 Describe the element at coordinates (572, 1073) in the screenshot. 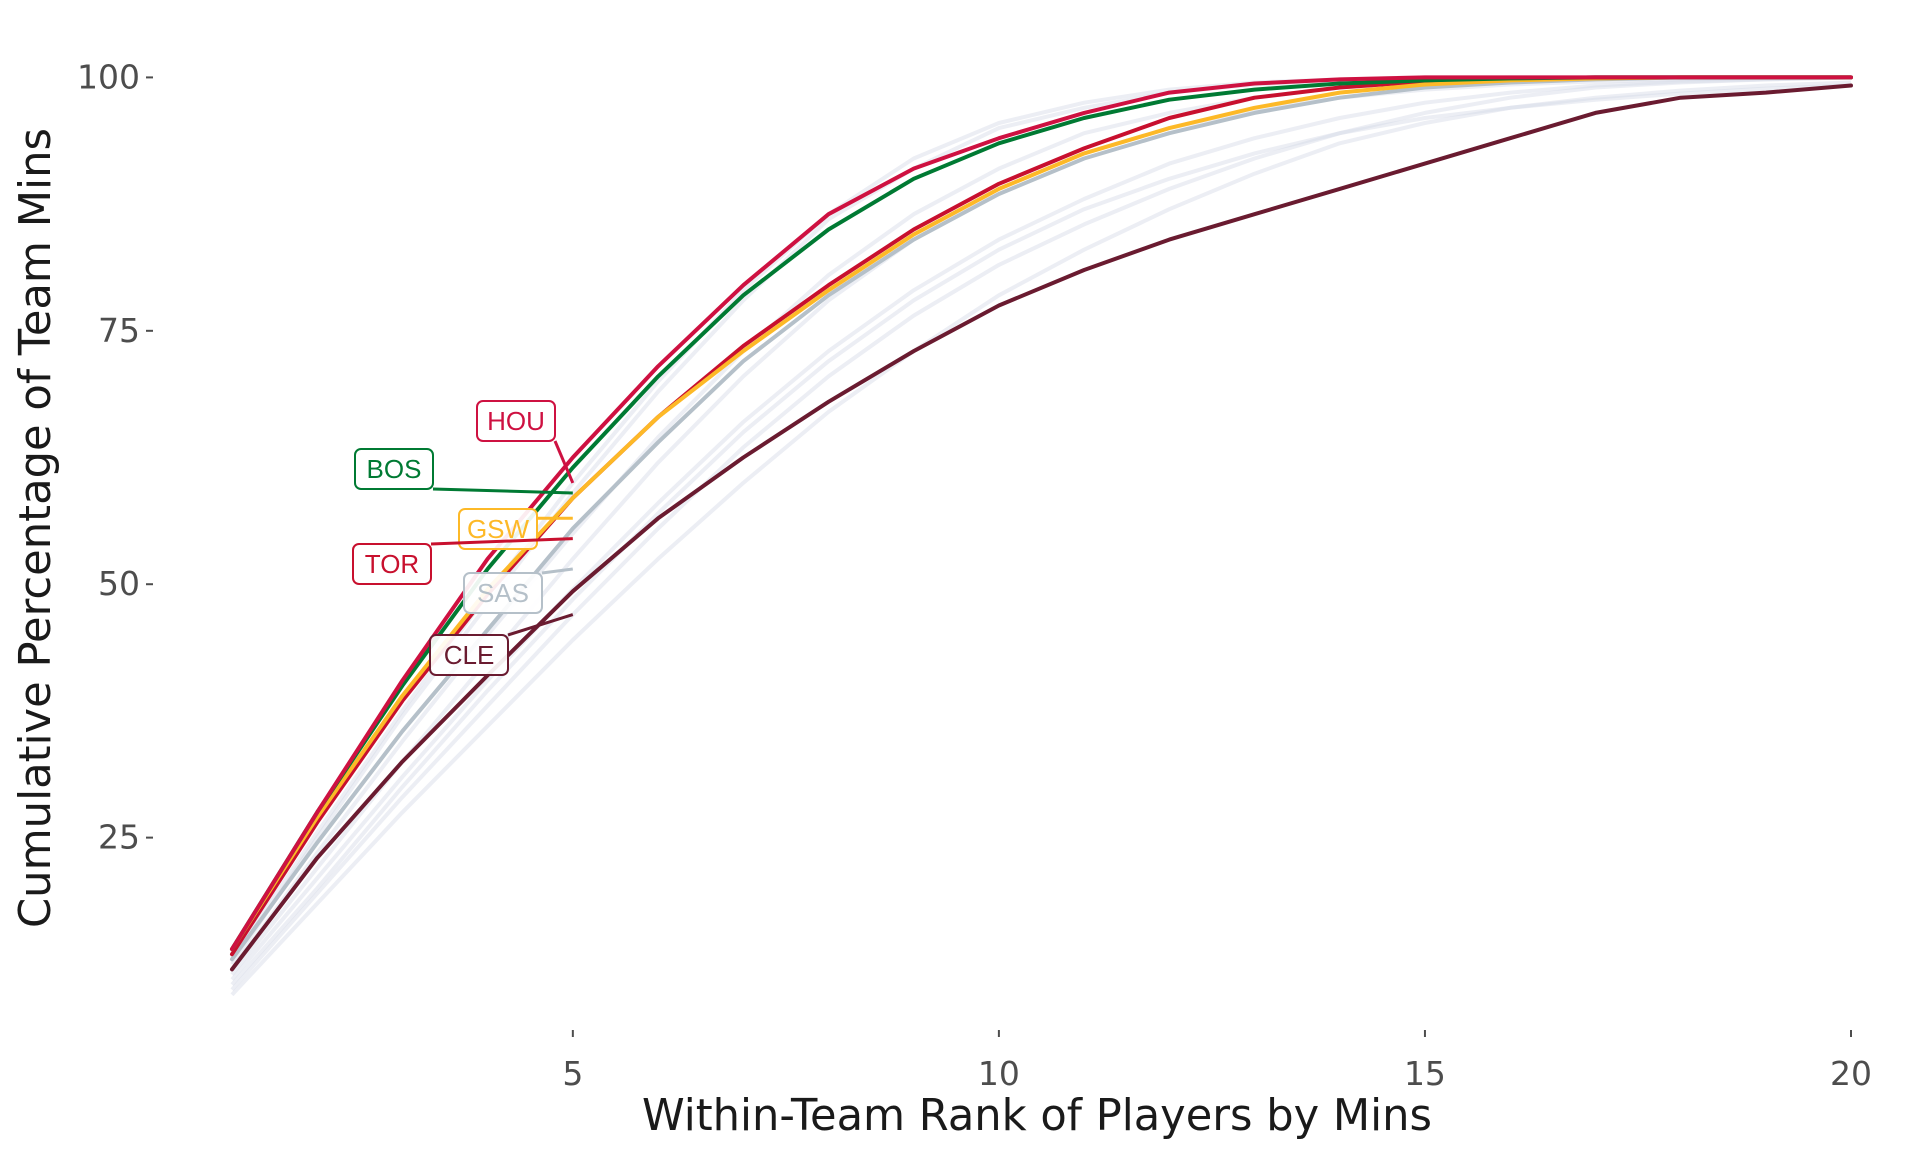

I see `x-tick-label: 5` at that location.